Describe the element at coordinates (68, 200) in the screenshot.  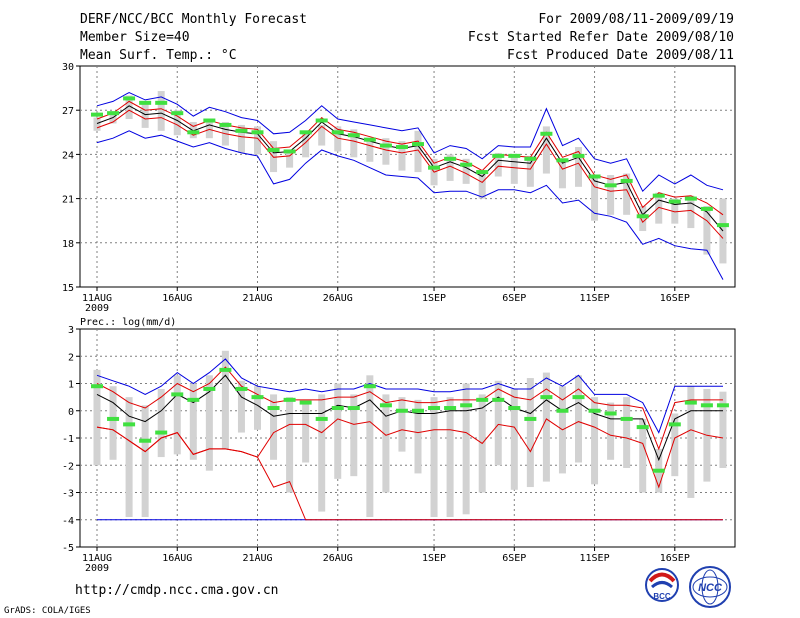
I see `temp-ytick-label: 21` at that location.